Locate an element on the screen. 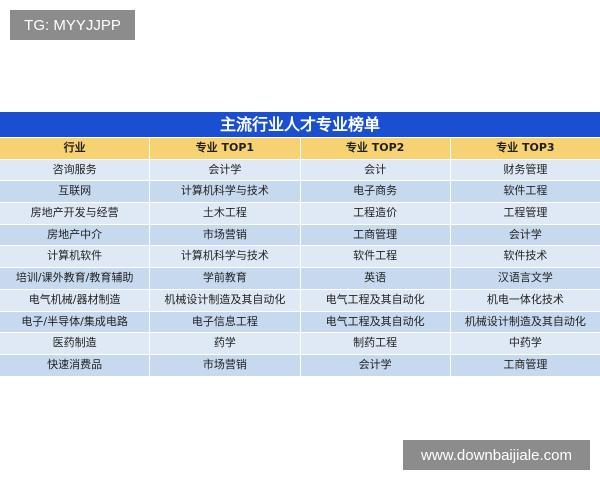  table-cell: 培训/课外教育/教育辅助 is located at coordinates (75, 278).